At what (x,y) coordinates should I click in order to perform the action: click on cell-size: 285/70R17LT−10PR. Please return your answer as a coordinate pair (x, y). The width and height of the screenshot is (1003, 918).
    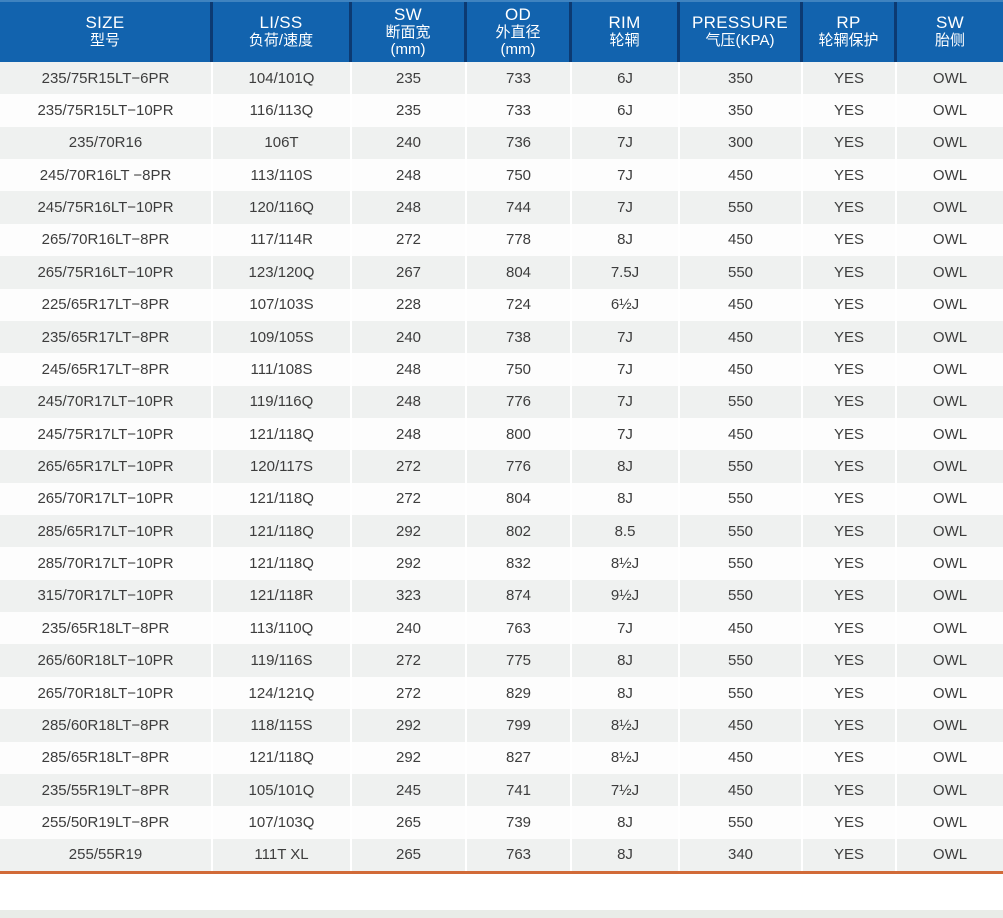
    Looking at the image, I should click on (106, 563).